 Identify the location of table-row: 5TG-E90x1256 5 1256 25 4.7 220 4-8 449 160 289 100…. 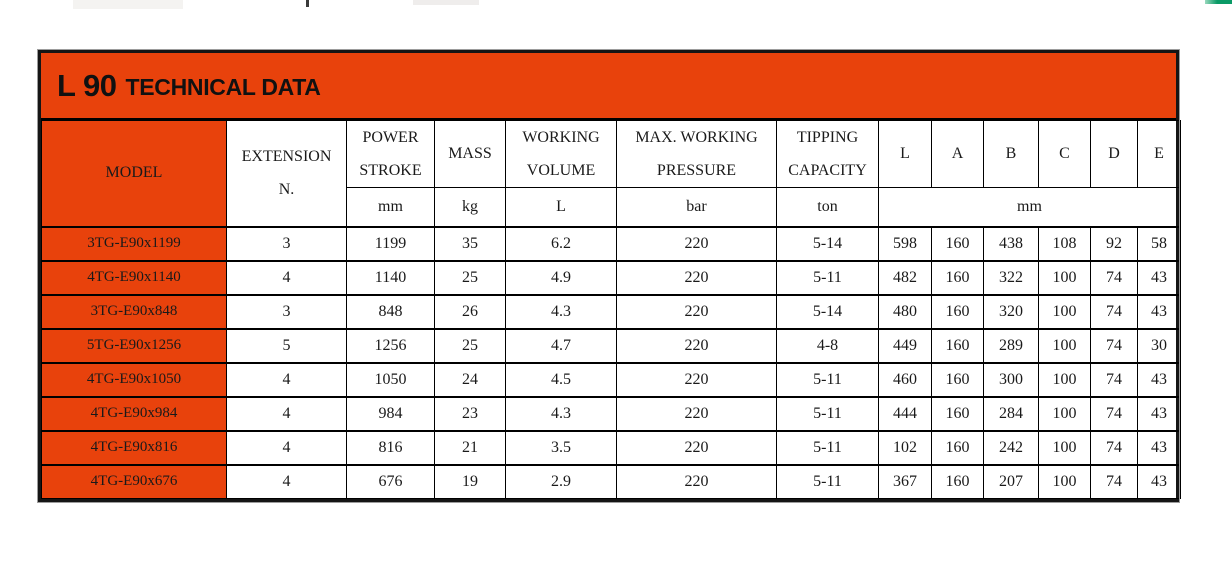
(611, 345).